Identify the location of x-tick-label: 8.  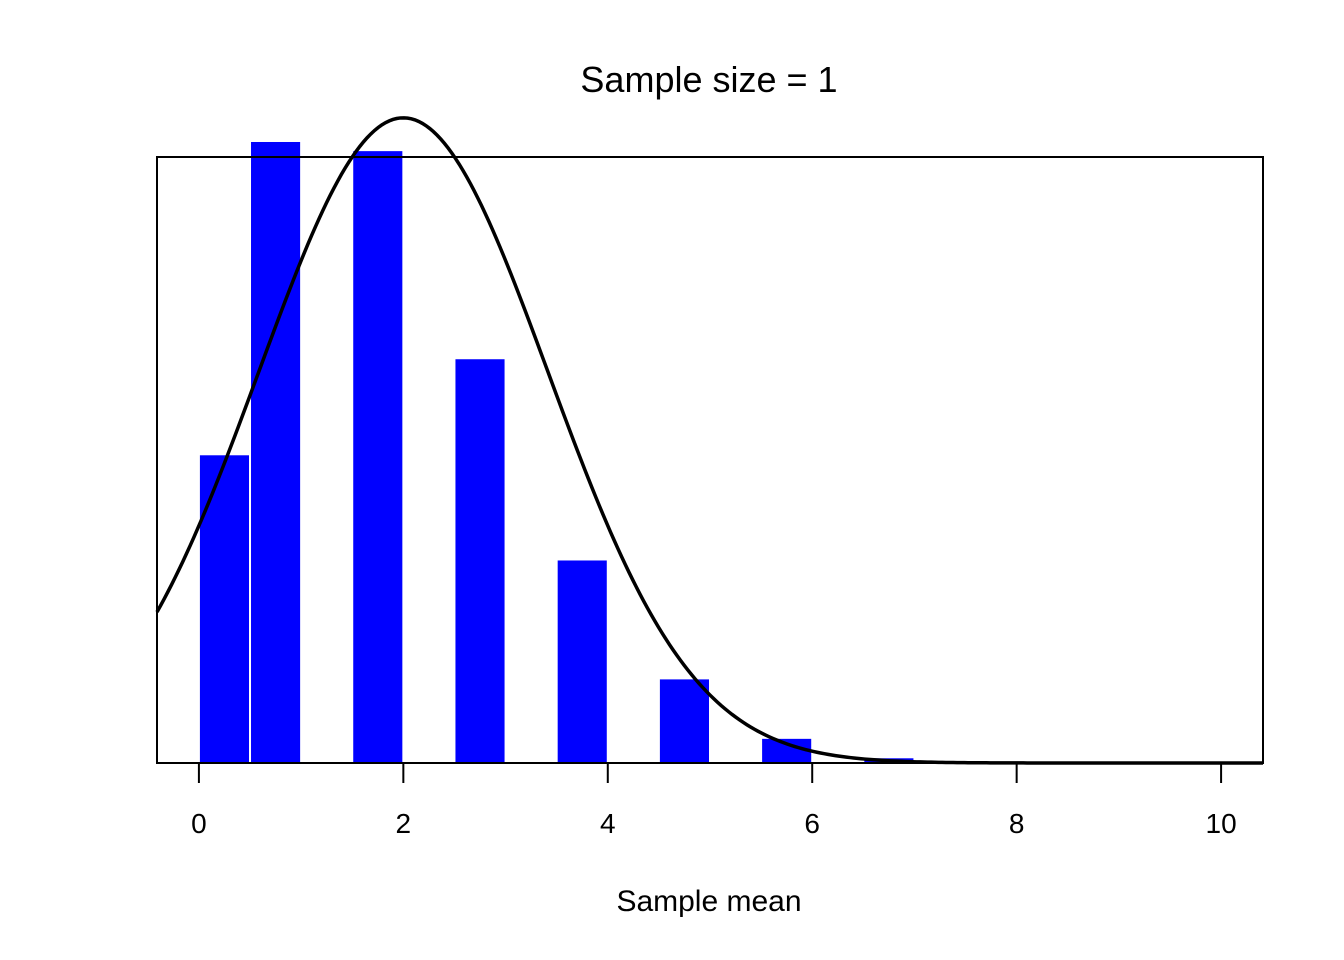
(1017, 823).